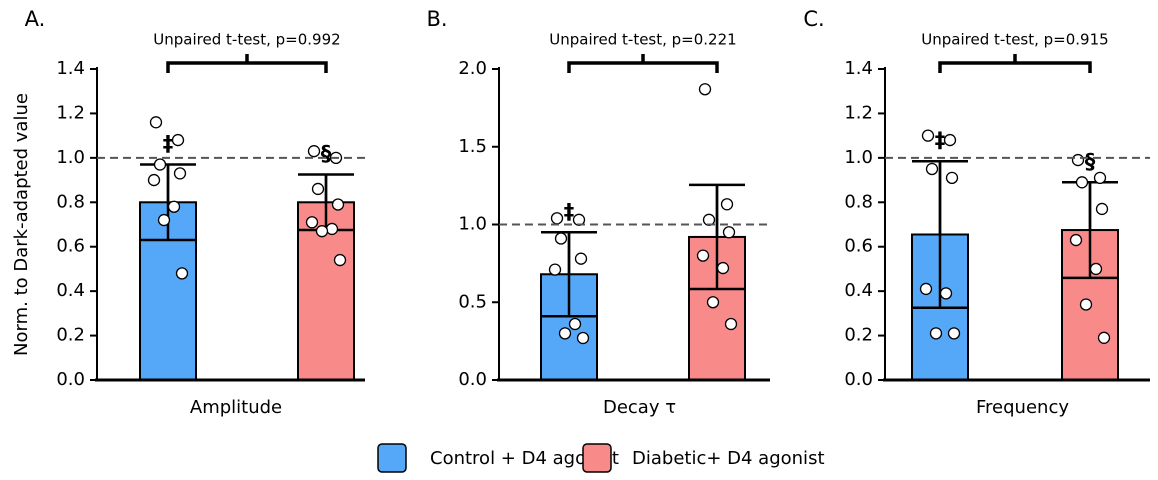 This screenshot has height=480, width=1158. Describe the element at coordinates (728, 458) in the screenshot. I see `legend-label: Diabetic+ D4 agonist` at that location.